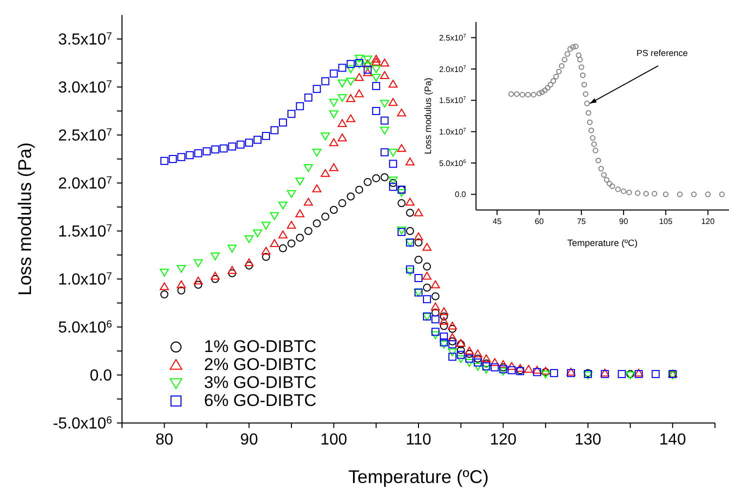 The width and height of the screenshot is (729, 488). Describe the element at coordinates (419, 439) in the screenshot. I see `x-tick-label: 110` at that location.